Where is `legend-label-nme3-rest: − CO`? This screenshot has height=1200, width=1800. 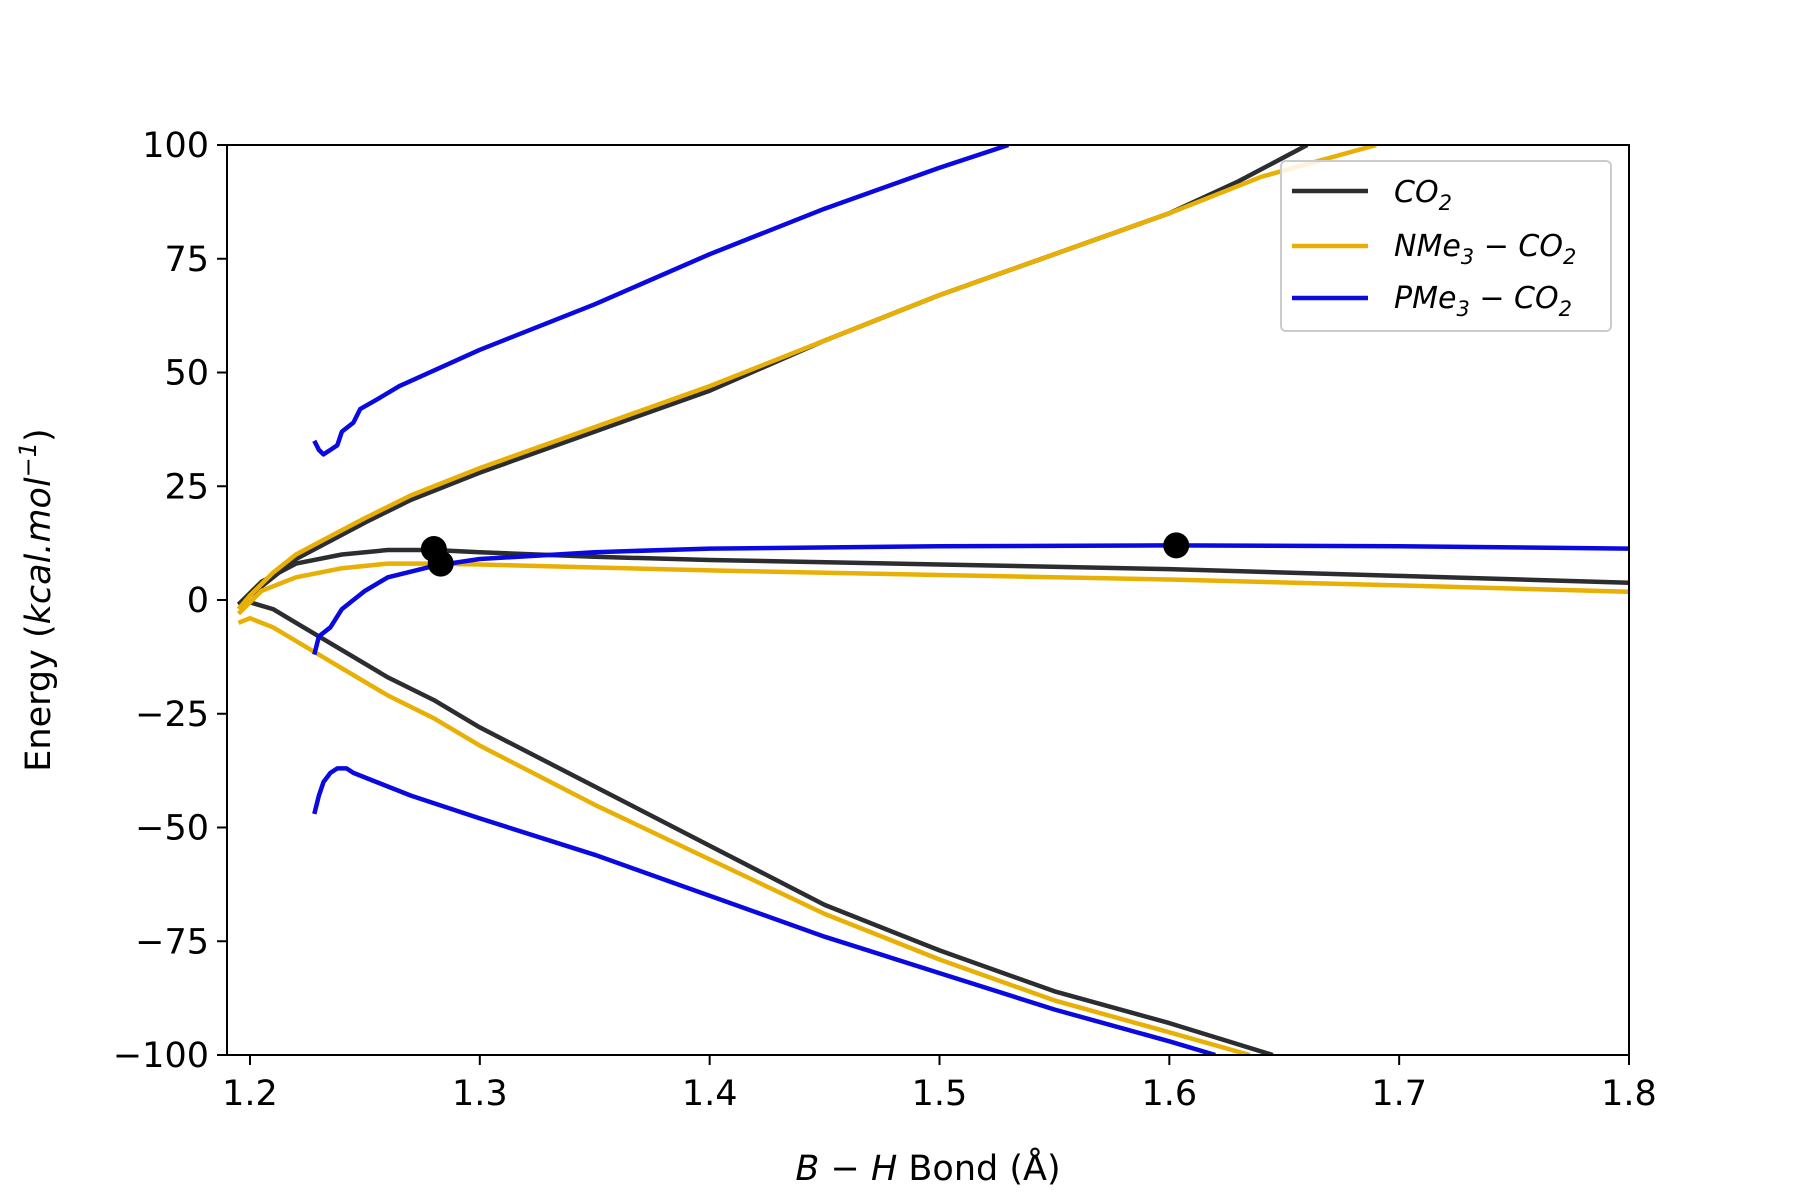
legend-label-nme3-rest: − CO is located at coordinates (1518, 246).